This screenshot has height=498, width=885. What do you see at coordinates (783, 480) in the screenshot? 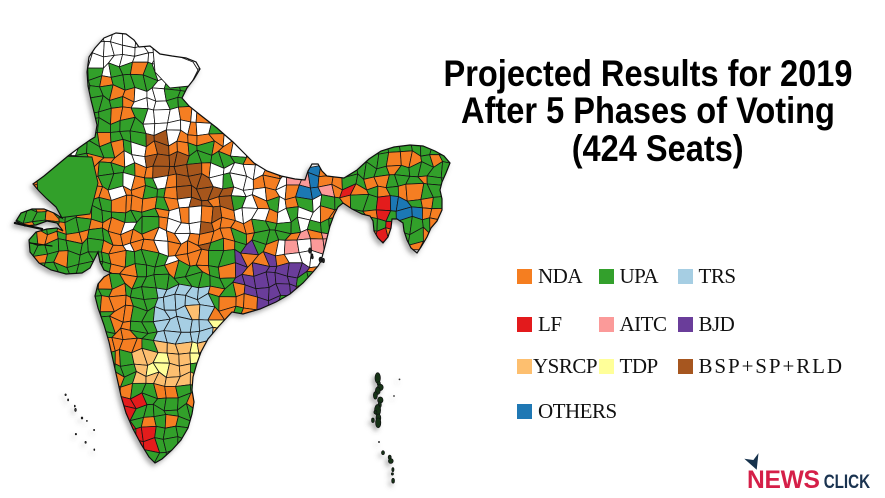
I see `svg-text: NEWS` at bounding box center [783, 480].